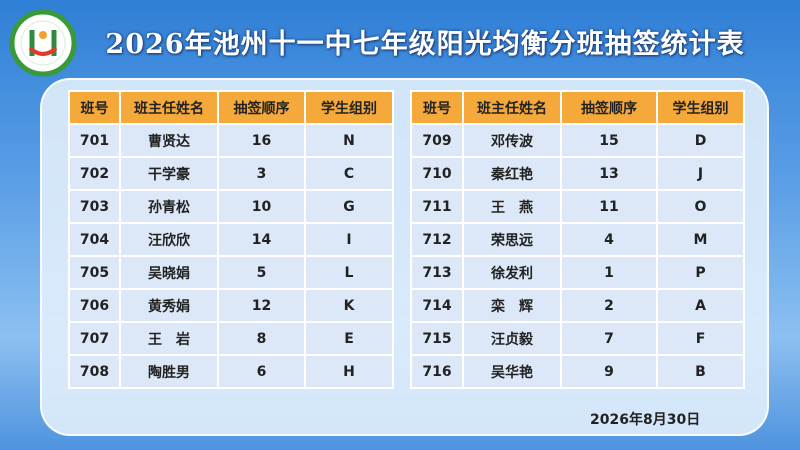 This screenshot has width=800, height=450. Describe the element at coordinates (261, 305) in the screenshot. I see `cell: 12` at that location.